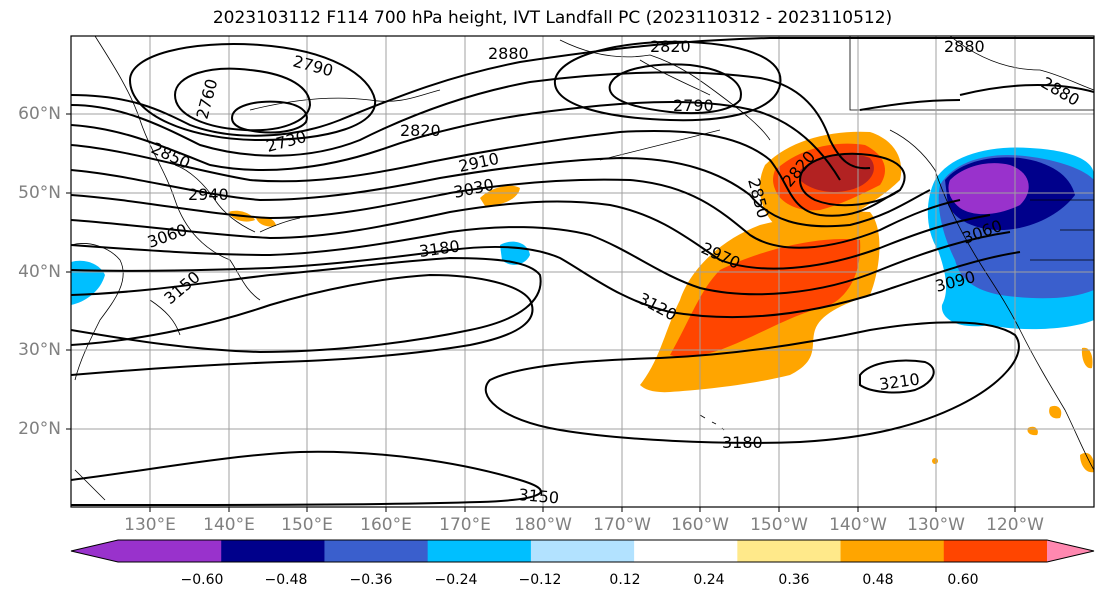 The image size is (1105, 601). I want to click on colorbar-tick-label: 0.12, so click(625, 580).